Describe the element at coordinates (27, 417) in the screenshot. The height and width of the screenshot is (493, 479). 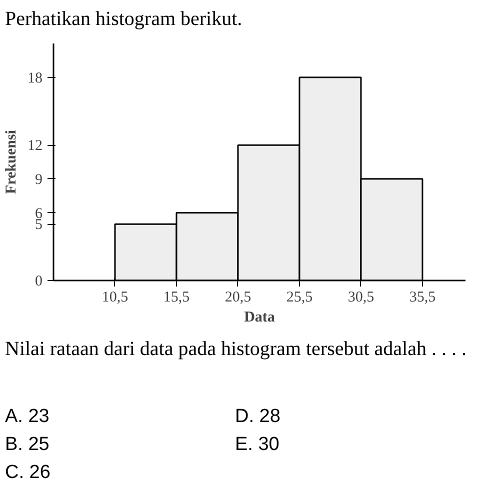
I see `text: A. 23` at that location.